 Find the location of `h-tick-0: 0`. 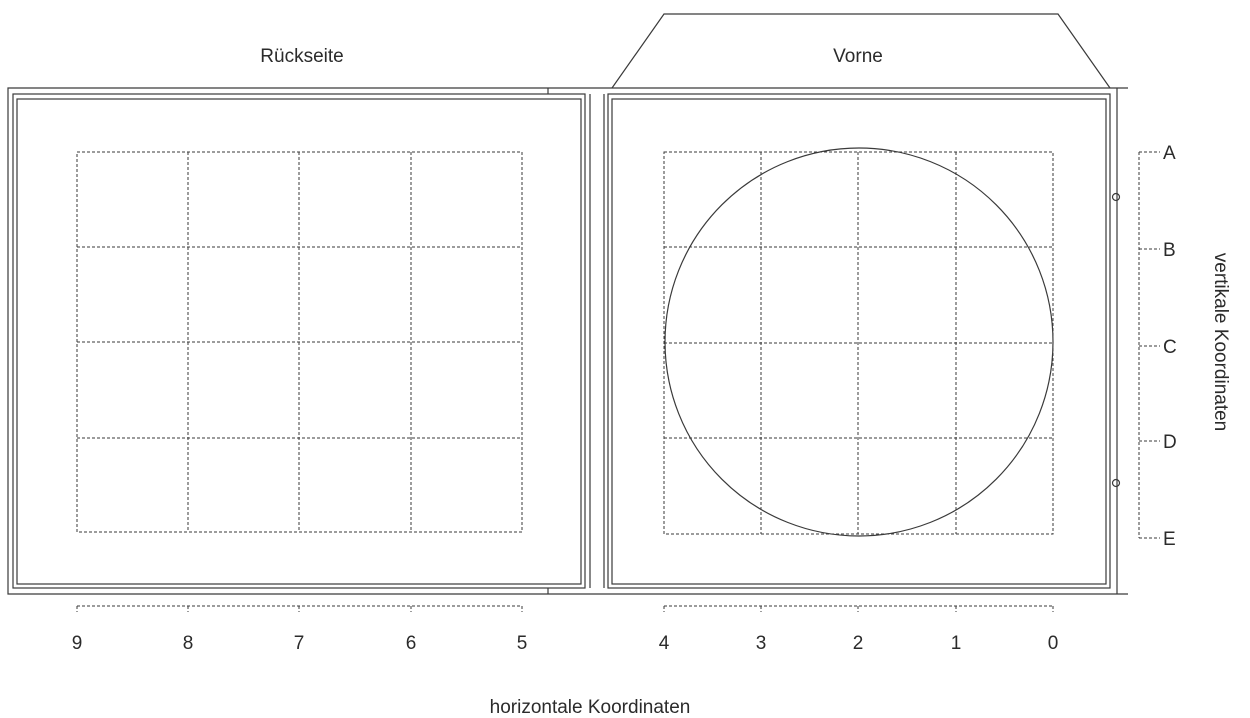

h-tick-0: 0 is located at coordinates (1053, 643).